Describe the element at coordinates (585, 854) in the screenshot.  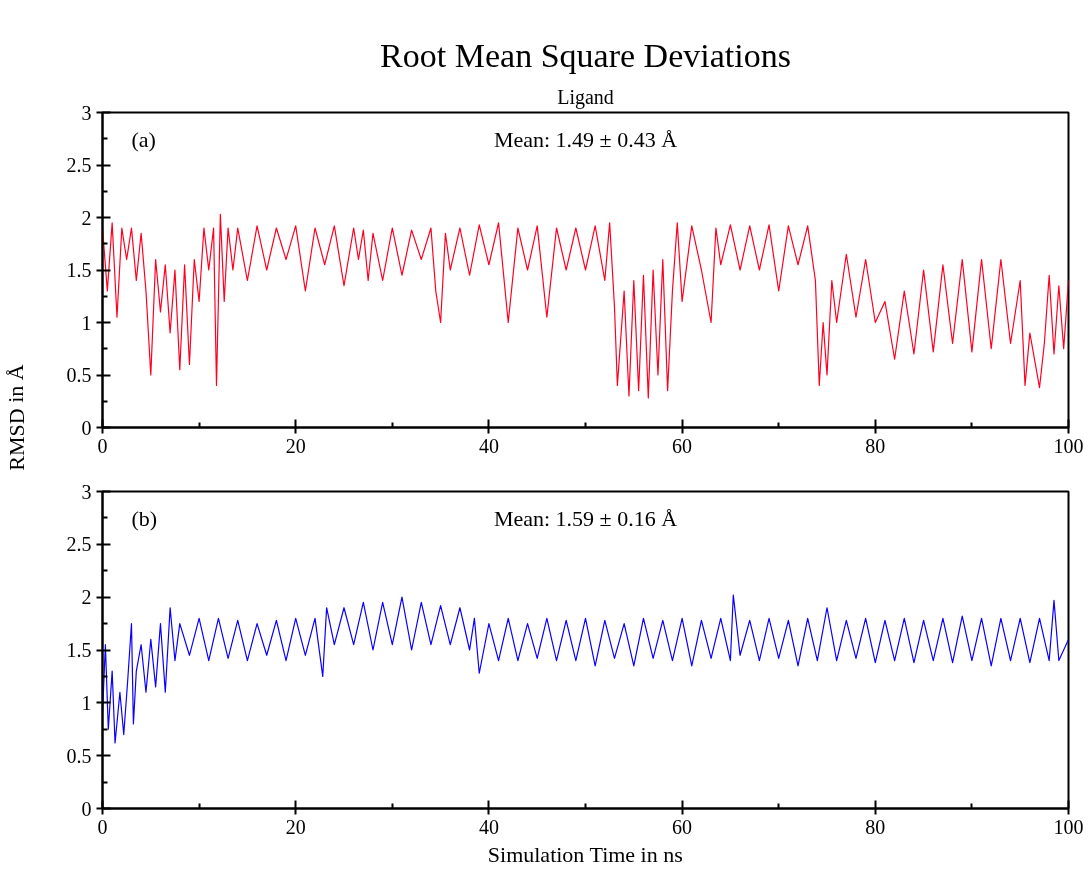
I see `x-axis-title: Simulation Time in ns` at that location.